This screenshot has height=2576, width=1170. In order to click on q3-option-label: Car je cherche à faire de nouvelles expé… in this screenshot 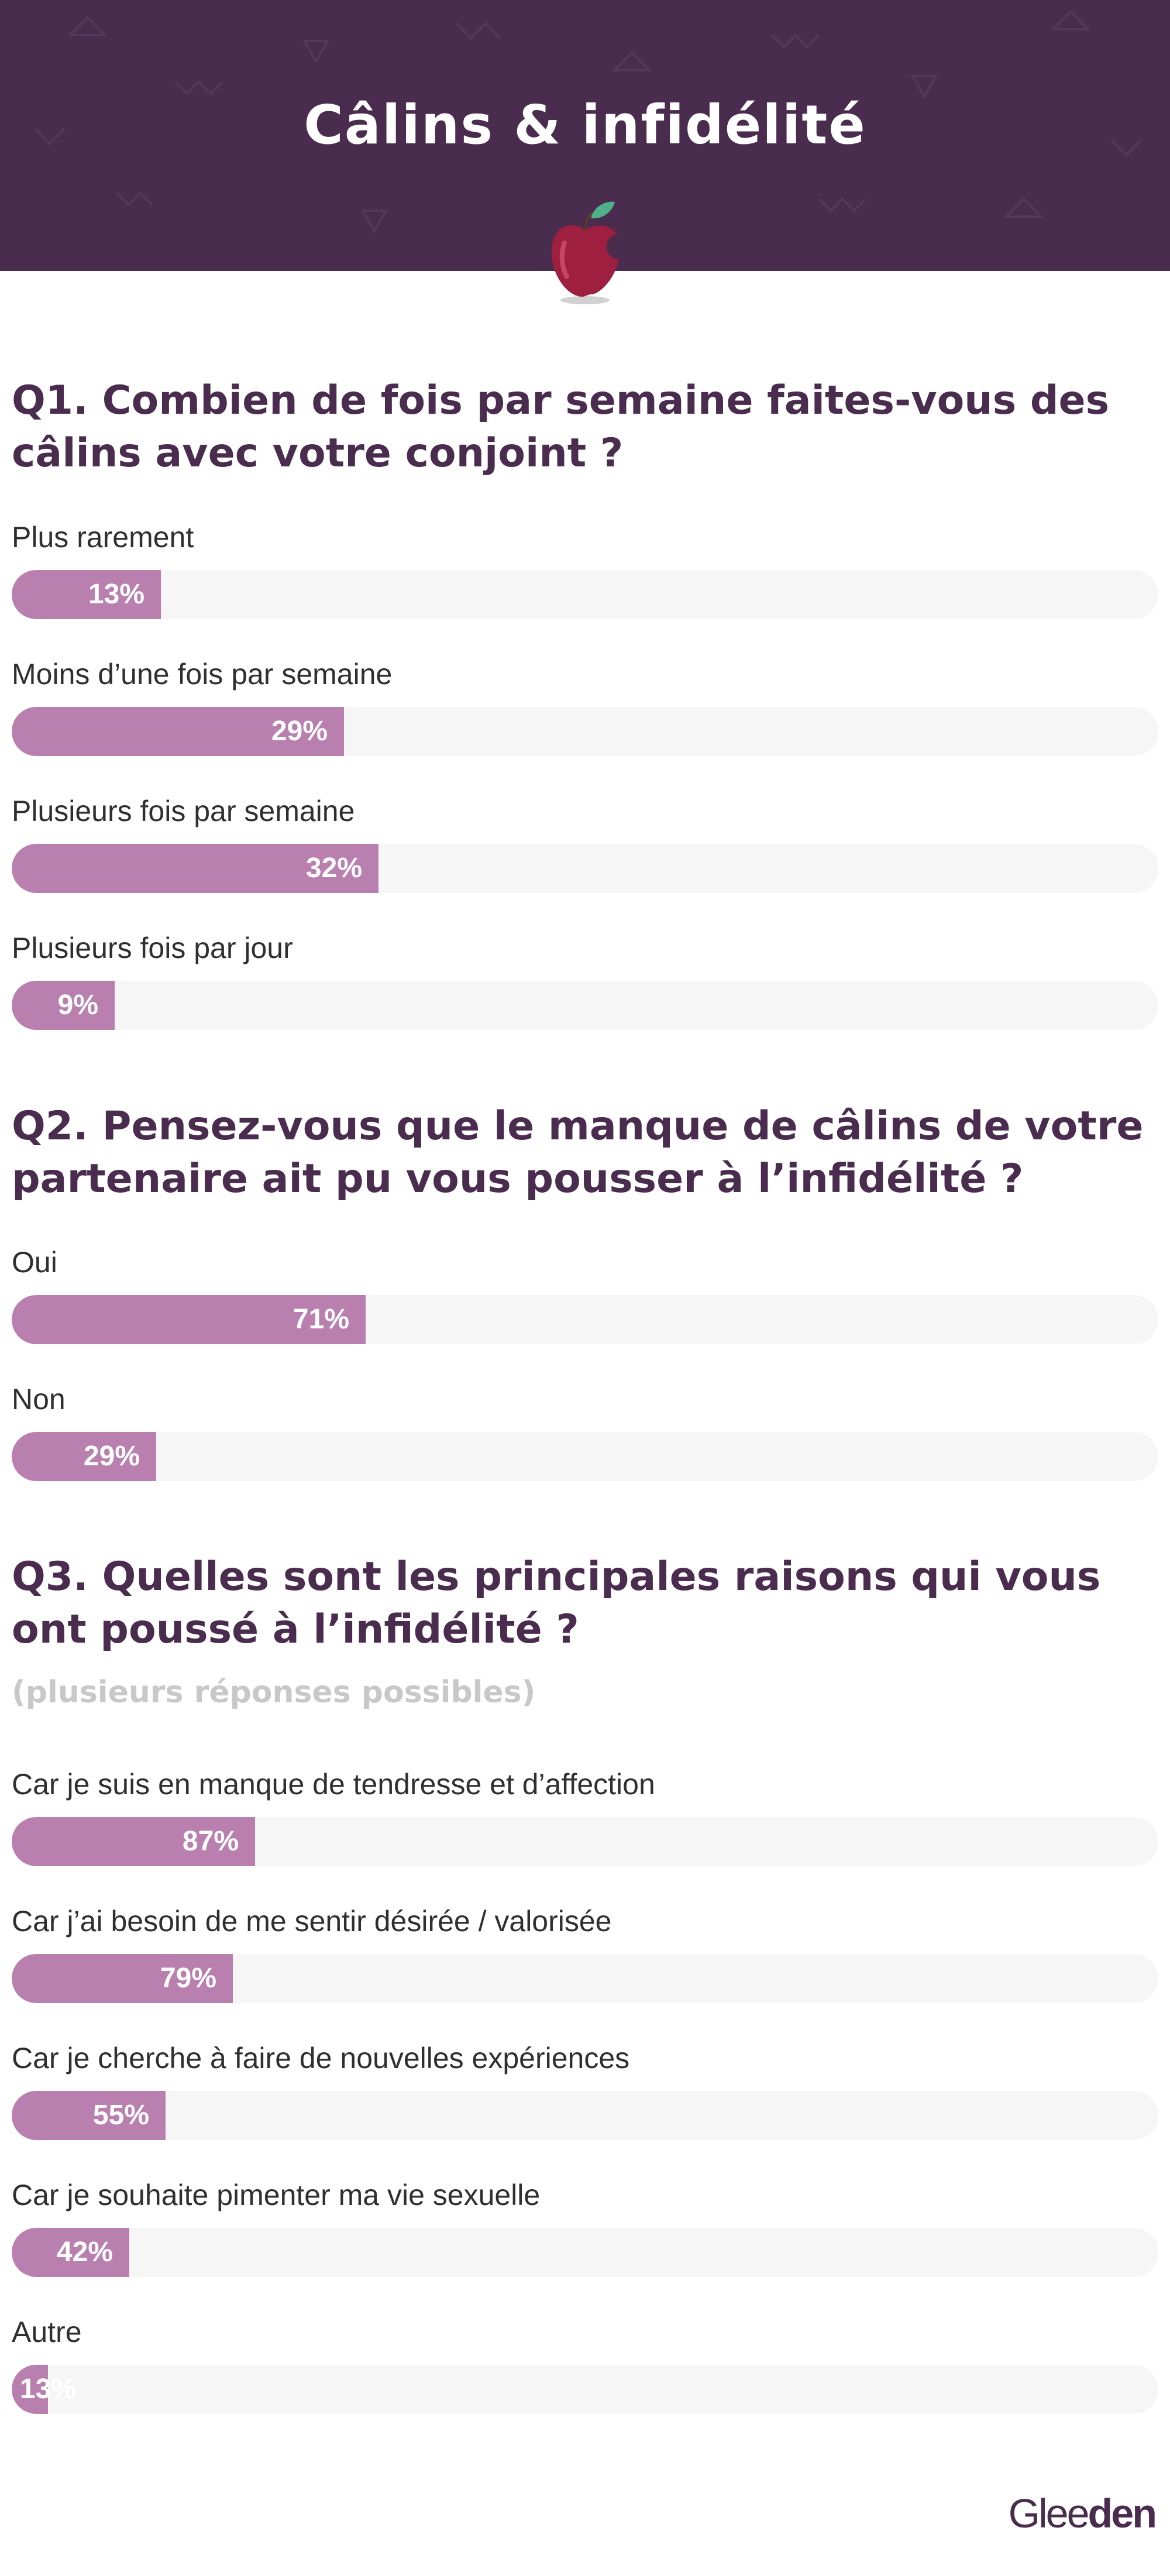, I will do `click(321, 2058)`.